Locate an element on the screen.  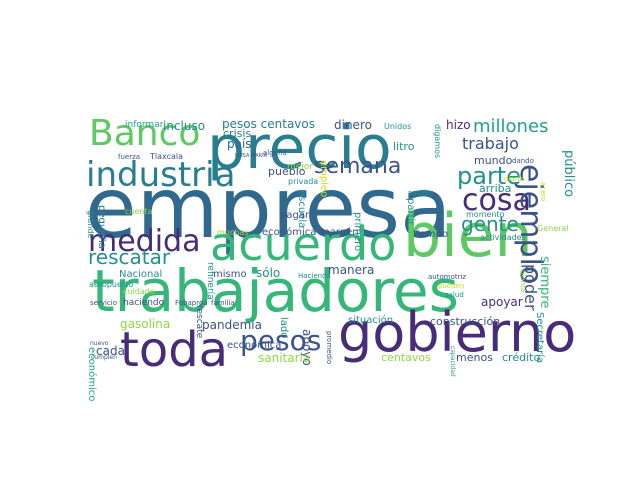
word-pesos-big: pesos is located at coordinates (281, 340).